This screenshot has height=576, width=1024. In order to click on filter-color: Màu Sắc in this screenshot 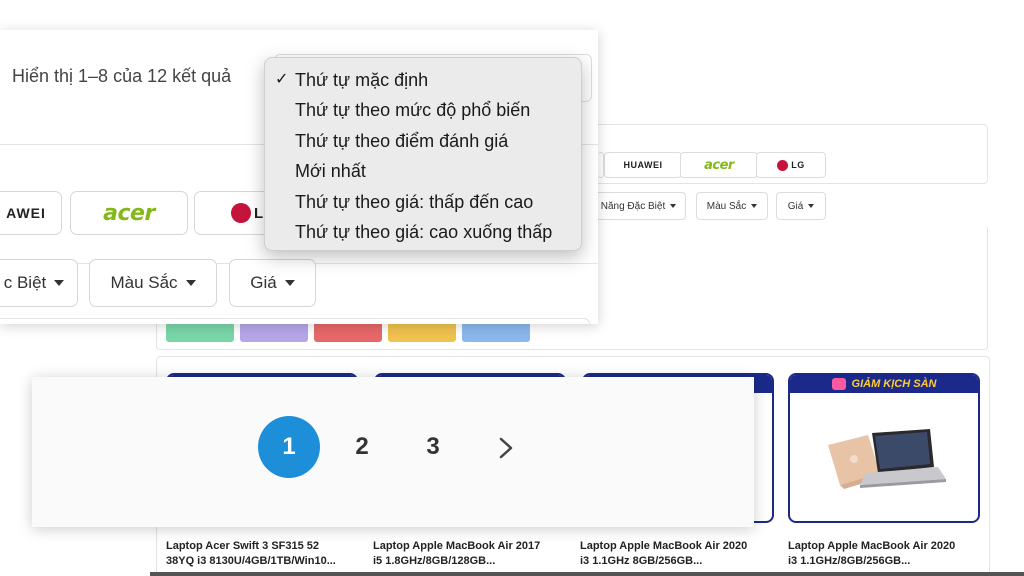, I will do `click(153, 283)`.